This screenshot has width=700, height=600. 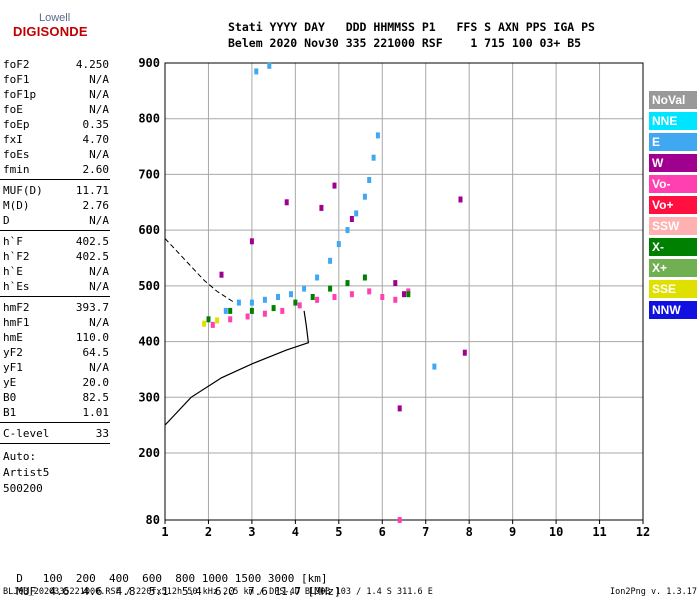 I want to click on y-tick-label: 500, so click(x=149, y=286).